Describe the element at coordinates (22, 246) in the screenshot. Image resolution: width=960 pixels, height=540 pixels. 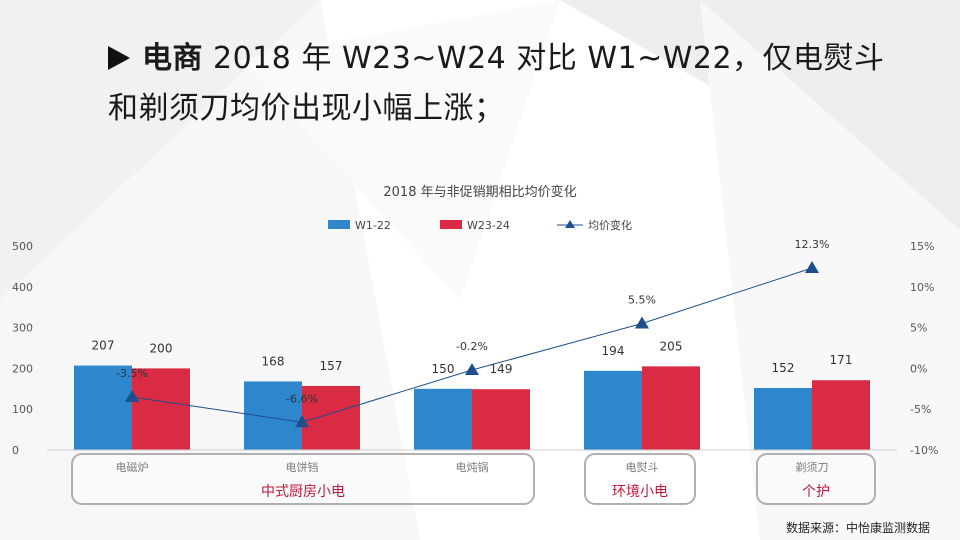
I see `left-axis-tick: 500` at that location.